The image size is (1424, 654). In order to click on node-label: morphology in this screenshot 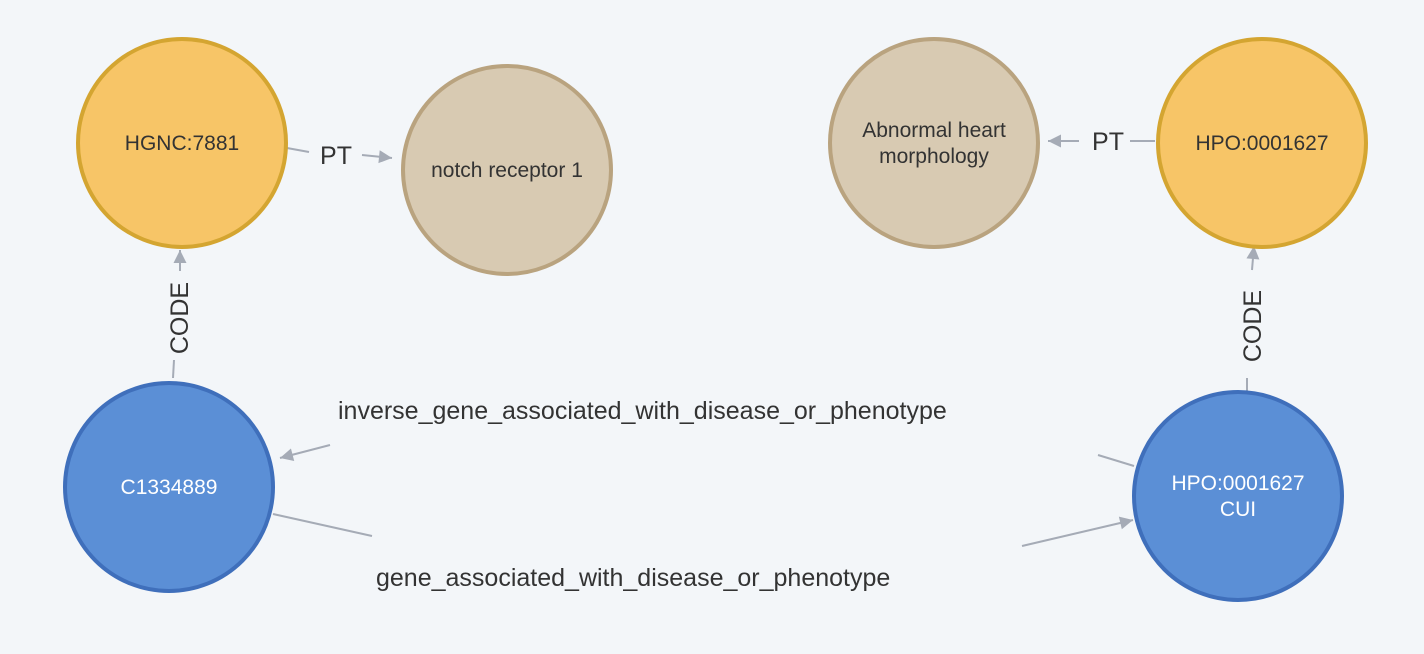, I will do `click(934, 156)`.